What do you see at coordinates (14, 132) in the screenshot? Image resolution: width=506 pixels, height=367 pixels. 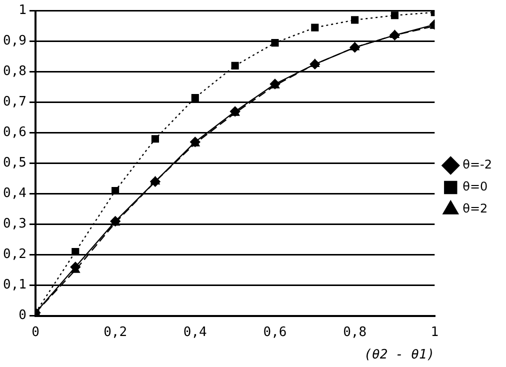 I see `y-tick-label: 0,6` at bounding box center [14, 132].